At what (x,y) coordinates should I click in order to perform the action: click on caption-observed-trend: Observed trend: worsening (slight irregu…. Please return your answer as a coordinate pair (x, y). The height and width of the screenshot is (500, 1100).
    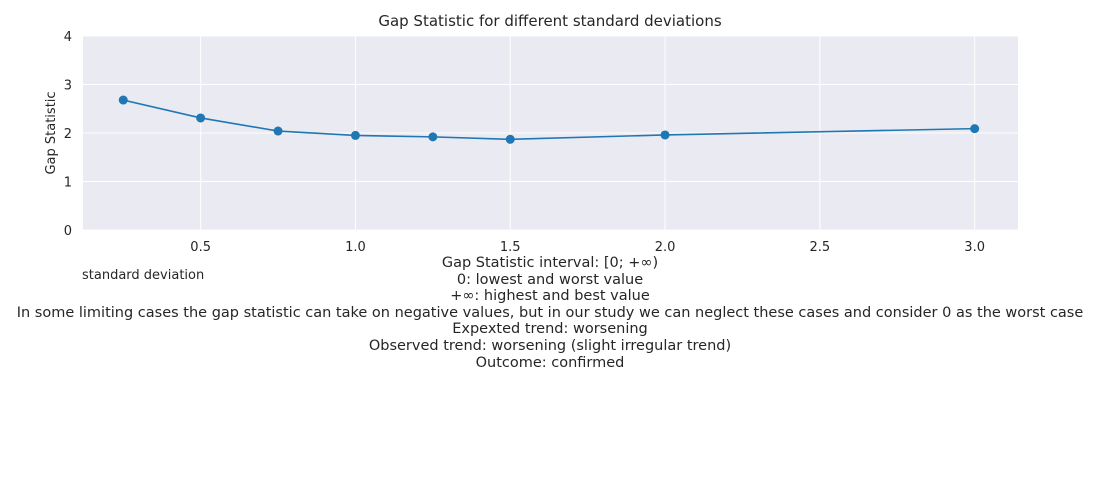
    Looking at the image, I should click on (550, 345).